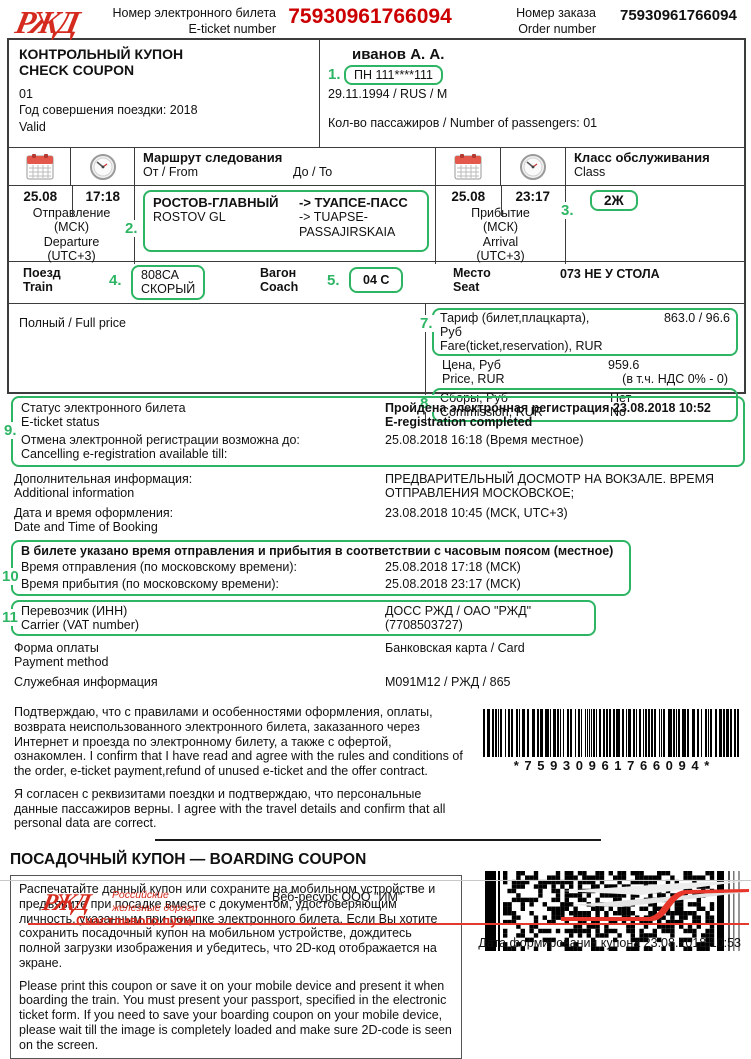 The width and height of the screenshot is (751, 1059). I want to click on annotation-11: 11, so click(10, 617).